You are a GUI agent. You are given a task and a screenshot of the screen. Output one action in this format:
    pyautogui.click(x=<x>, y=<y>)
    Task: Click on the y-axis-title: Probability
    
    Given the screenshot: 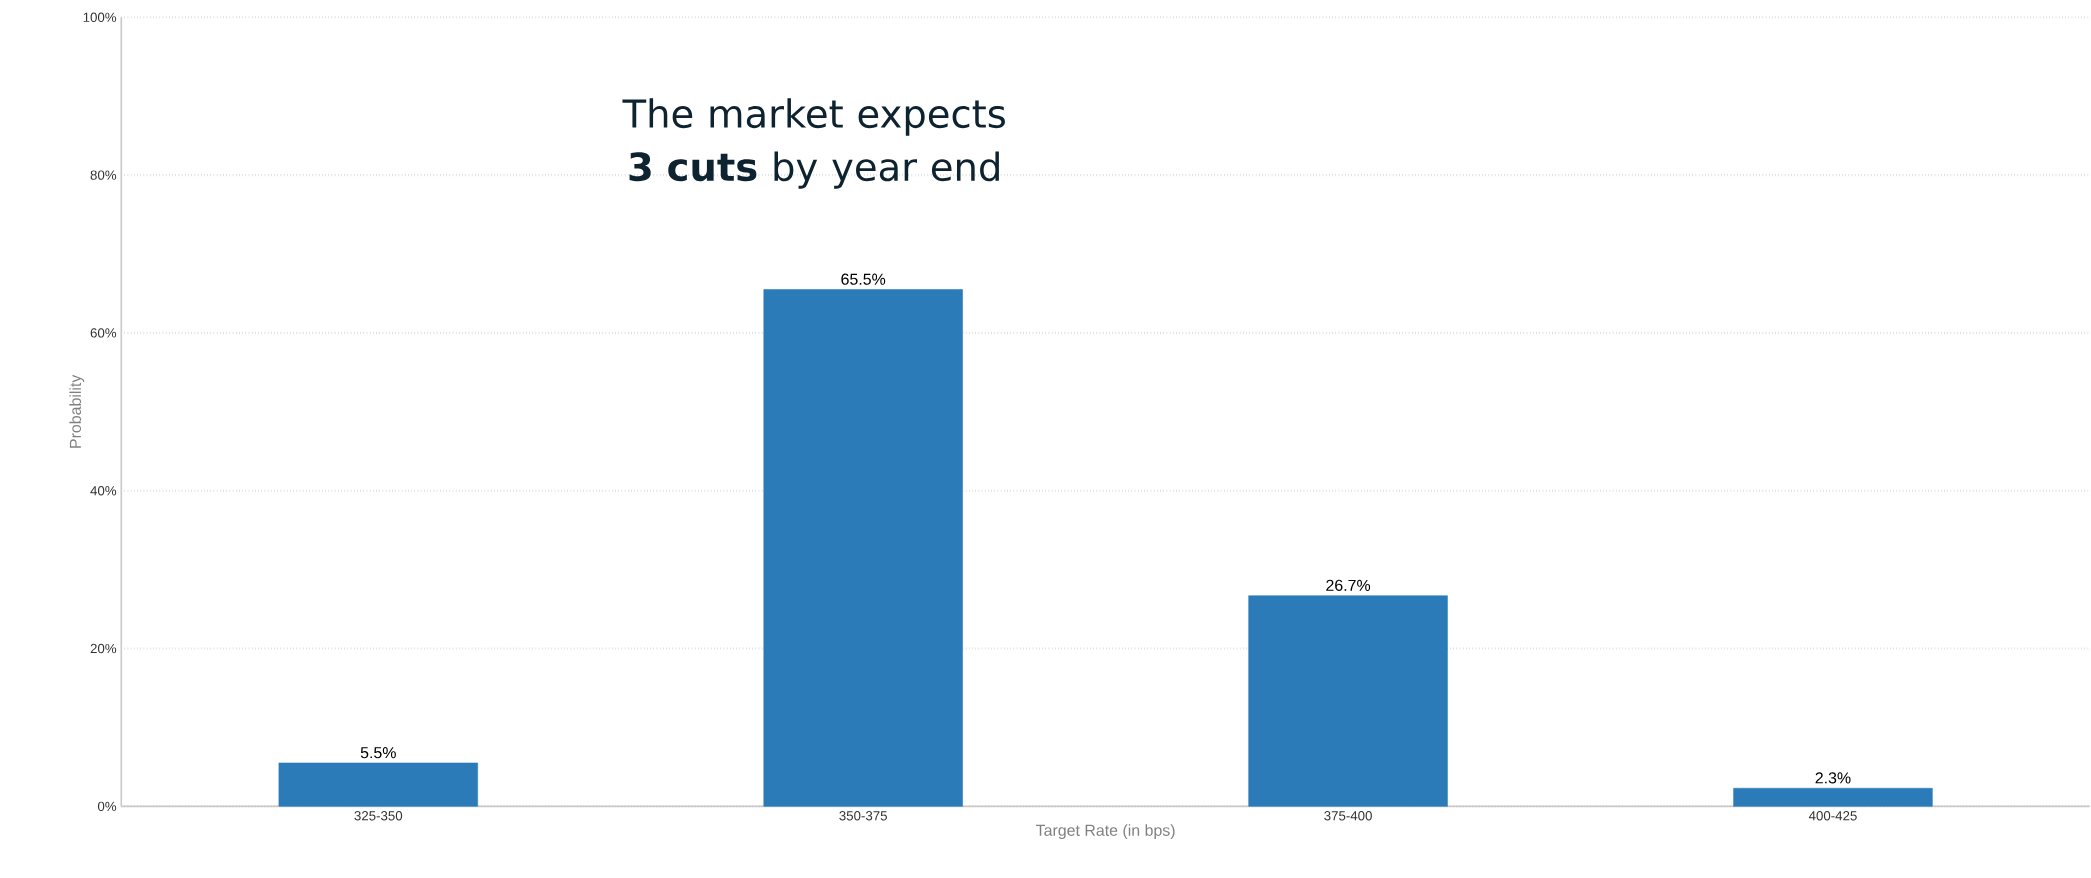 What is the action you would take?
    pyautogui.click(x=77, y=411)
    